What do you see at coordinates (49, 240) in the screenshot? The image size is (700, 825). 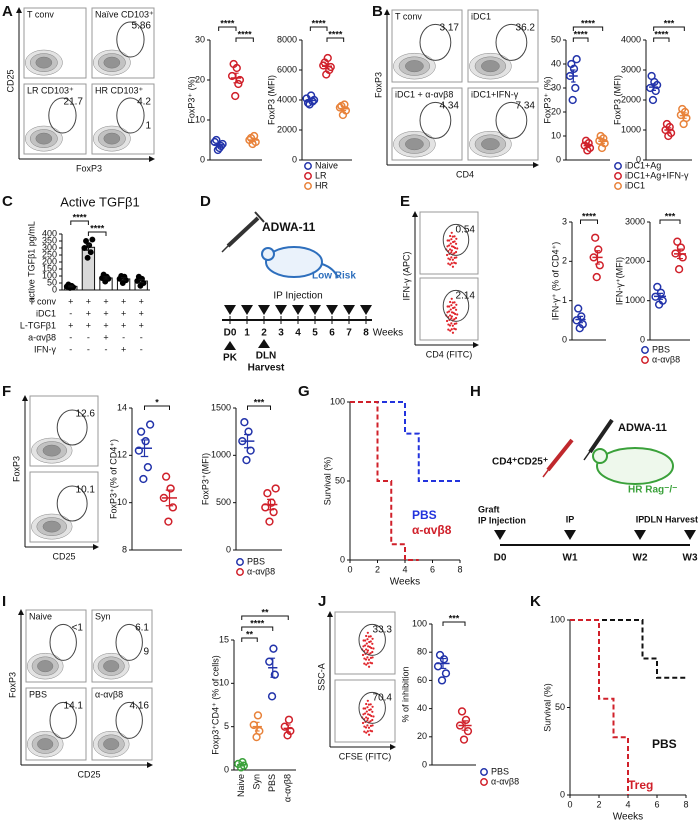 I see `y-tick-label: 350` at bounding box center [49, 240].